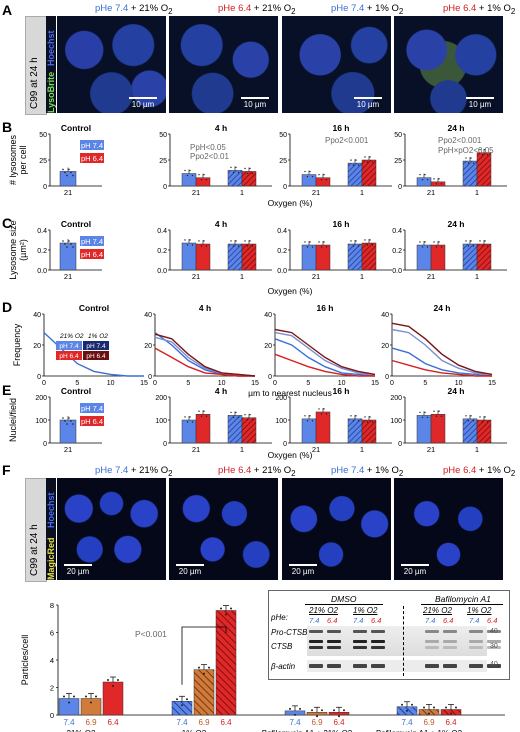  I want to click on chart-title: Control, so click(76, 391).